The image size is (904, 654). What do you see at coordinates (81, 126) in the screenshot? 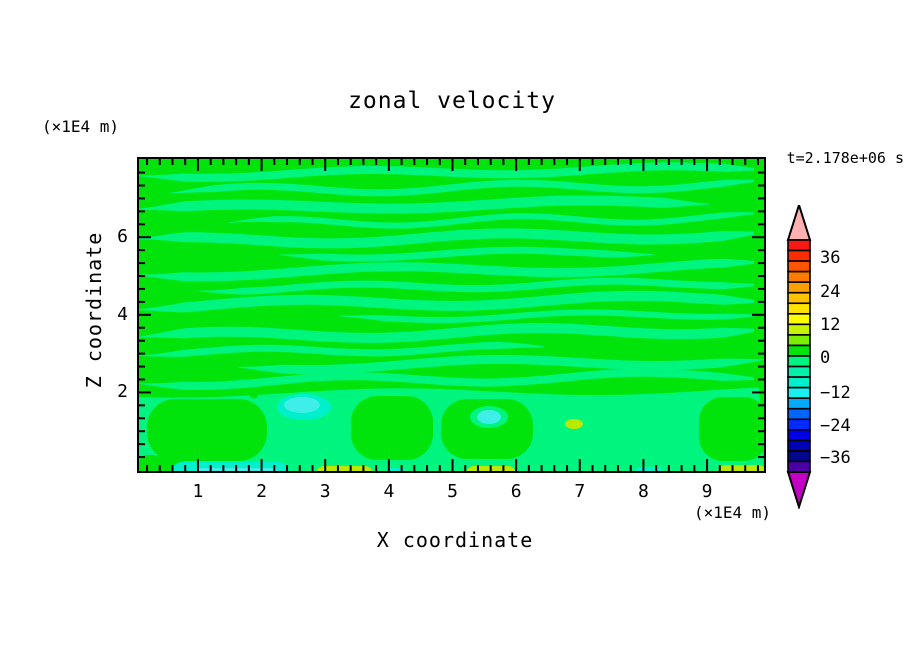
I see `z-axis-unit-label: (×1E4 m)` at bounding box center [81, 126].